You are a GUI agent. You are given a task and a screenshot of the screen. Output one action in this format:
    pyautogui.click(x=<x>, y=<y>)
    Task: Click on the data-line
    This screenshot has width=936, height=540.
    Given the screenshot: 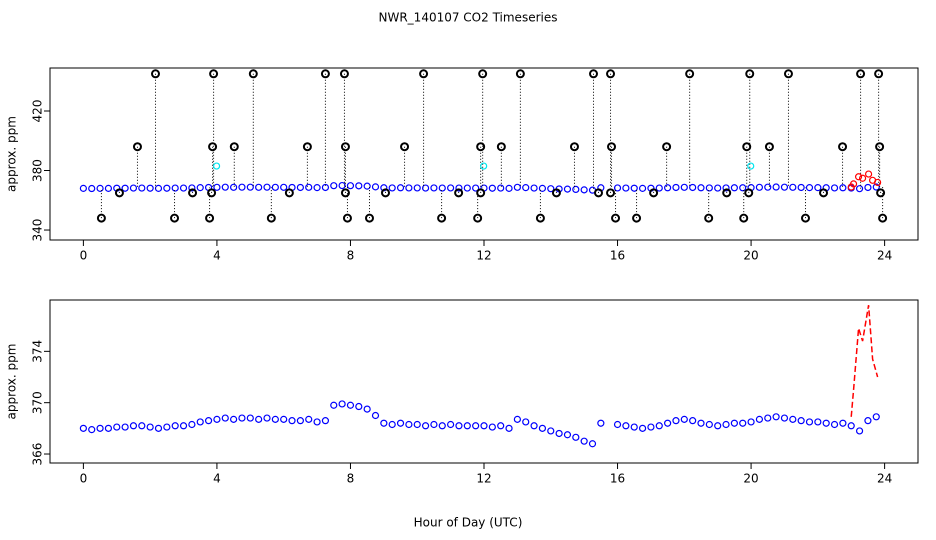 What is the action you would take?
    pyautogui.click(x=864, y=361)
    